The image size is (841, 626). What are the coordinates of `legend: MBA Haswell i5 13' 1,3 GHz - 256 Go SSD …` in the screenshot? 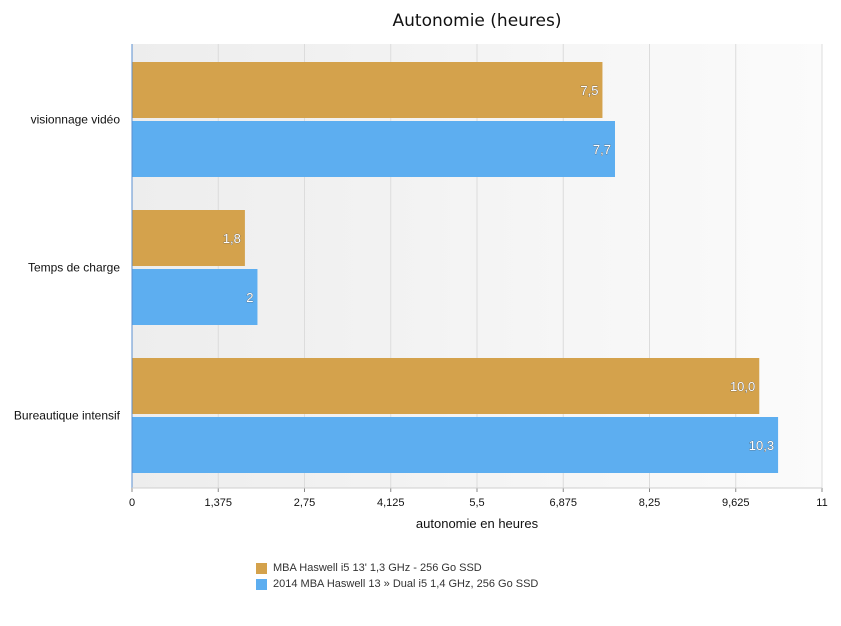 It's located at (397, 576).